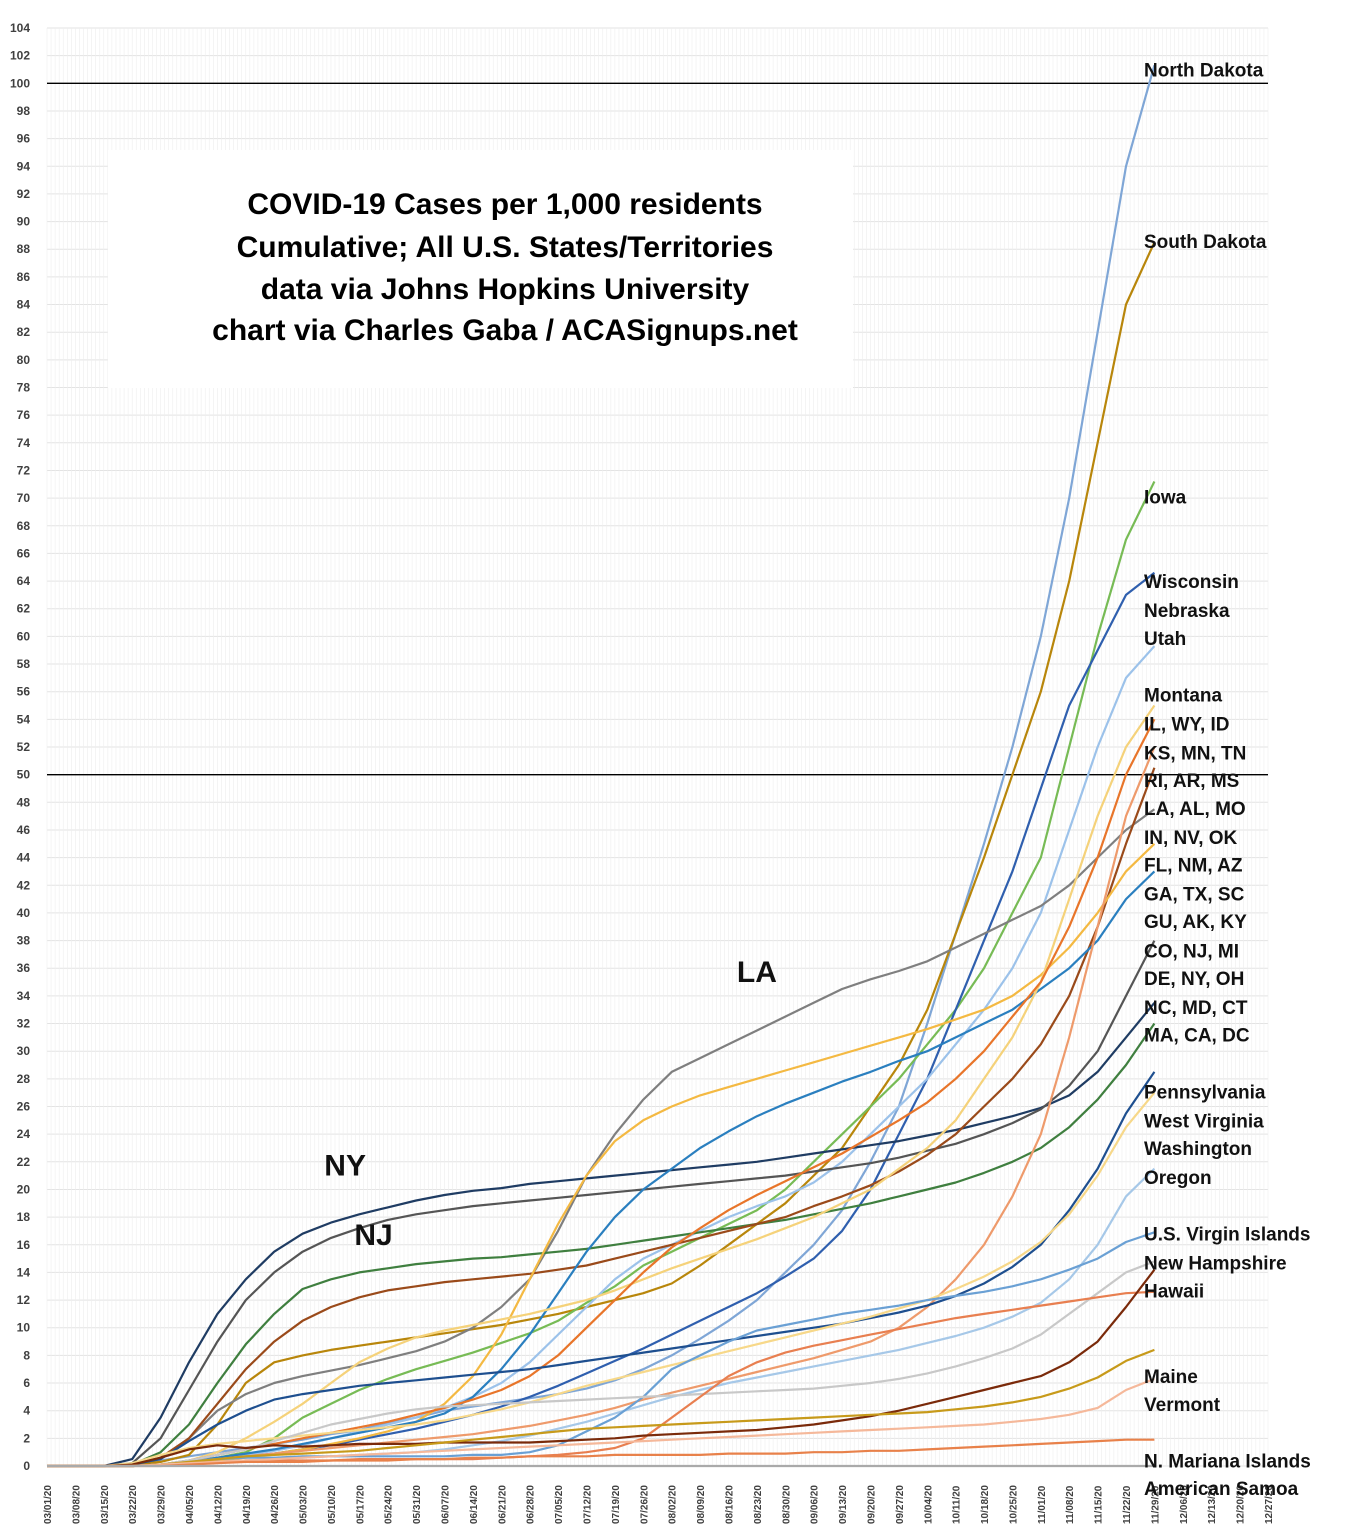  Describe the element at coordinates (1042, 1504) in the screenshot. I see `x-tick-label: 11/01/20` at that location.